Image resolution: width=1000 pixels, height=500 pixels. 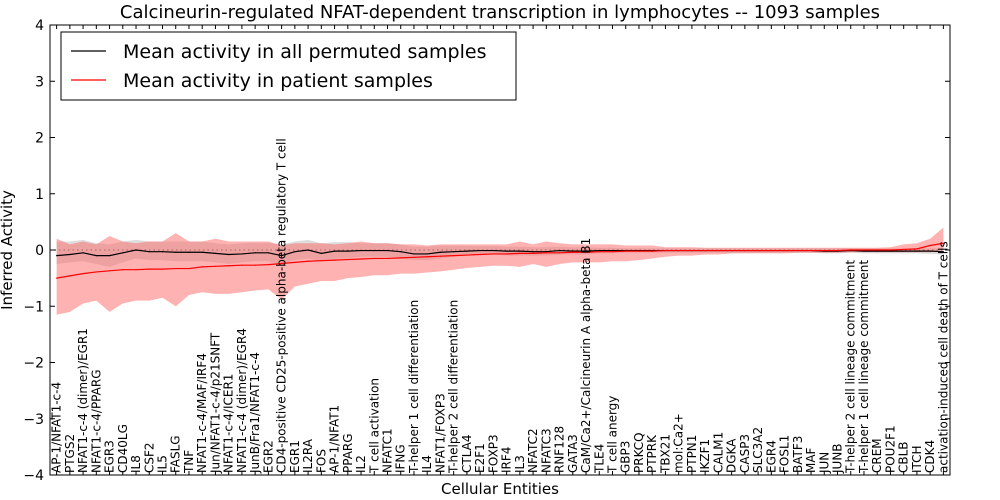 I want to click on category-label: POU2F1, so click(x=890, y=449).